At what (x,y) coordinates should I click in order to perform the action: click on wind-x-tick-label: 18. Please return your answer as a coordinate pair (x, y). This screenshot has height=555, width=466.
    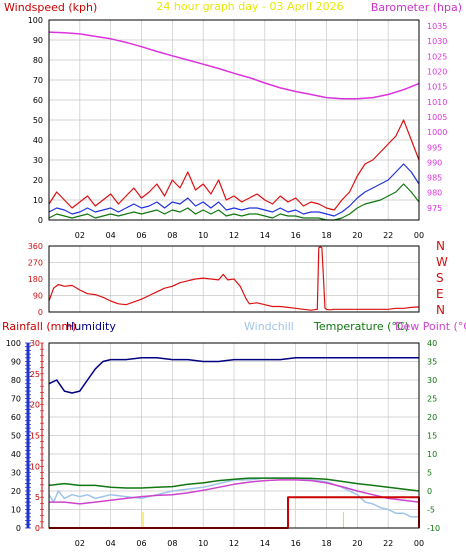
    Looking at the image, I should click on (326, 235).